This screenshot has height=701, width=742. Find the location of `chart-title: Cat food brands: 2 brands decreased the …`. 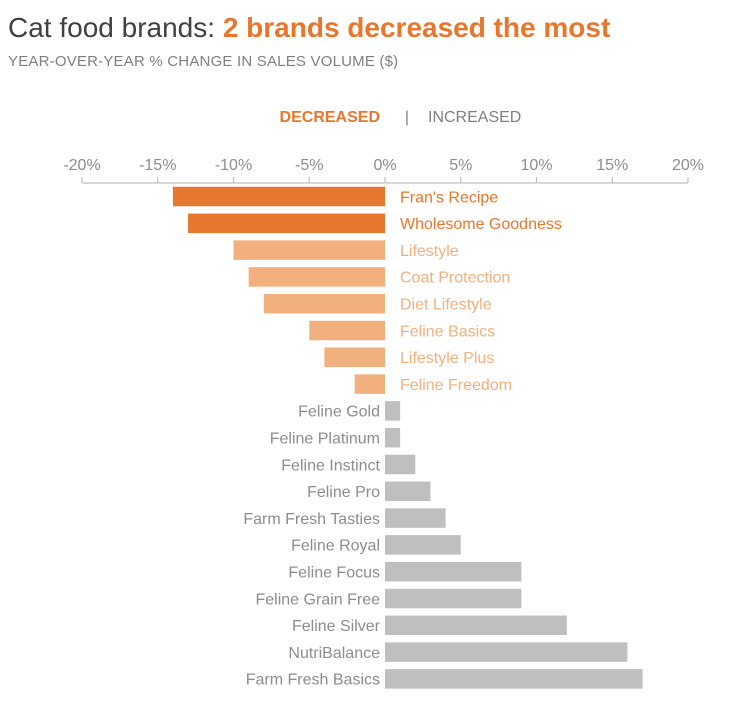

chart-title: Cat food brands: 2 brands decreased the … is located at coordinates (309, 28).